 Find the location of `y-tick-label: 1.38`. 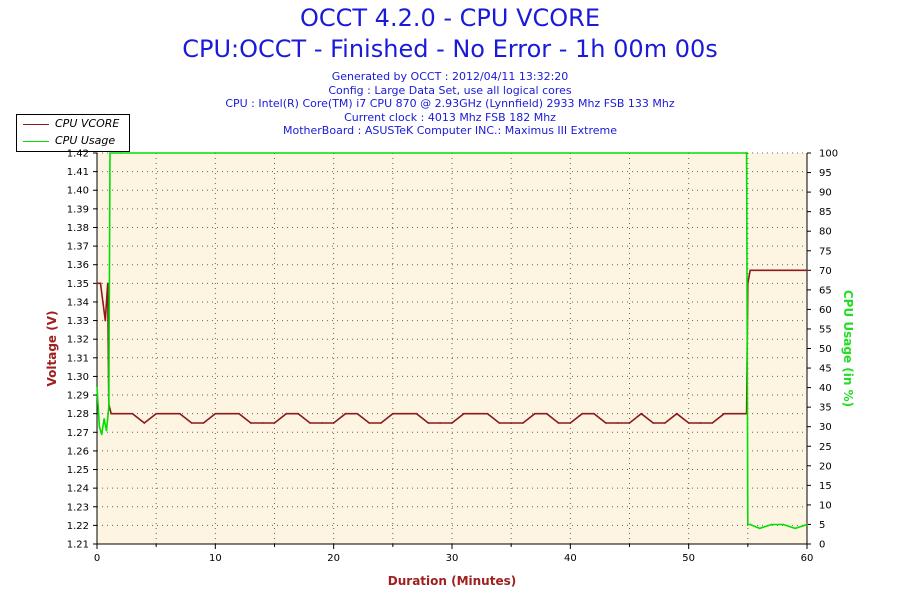

y-tick-label: 1.38 is located at coordinates (78, 228).